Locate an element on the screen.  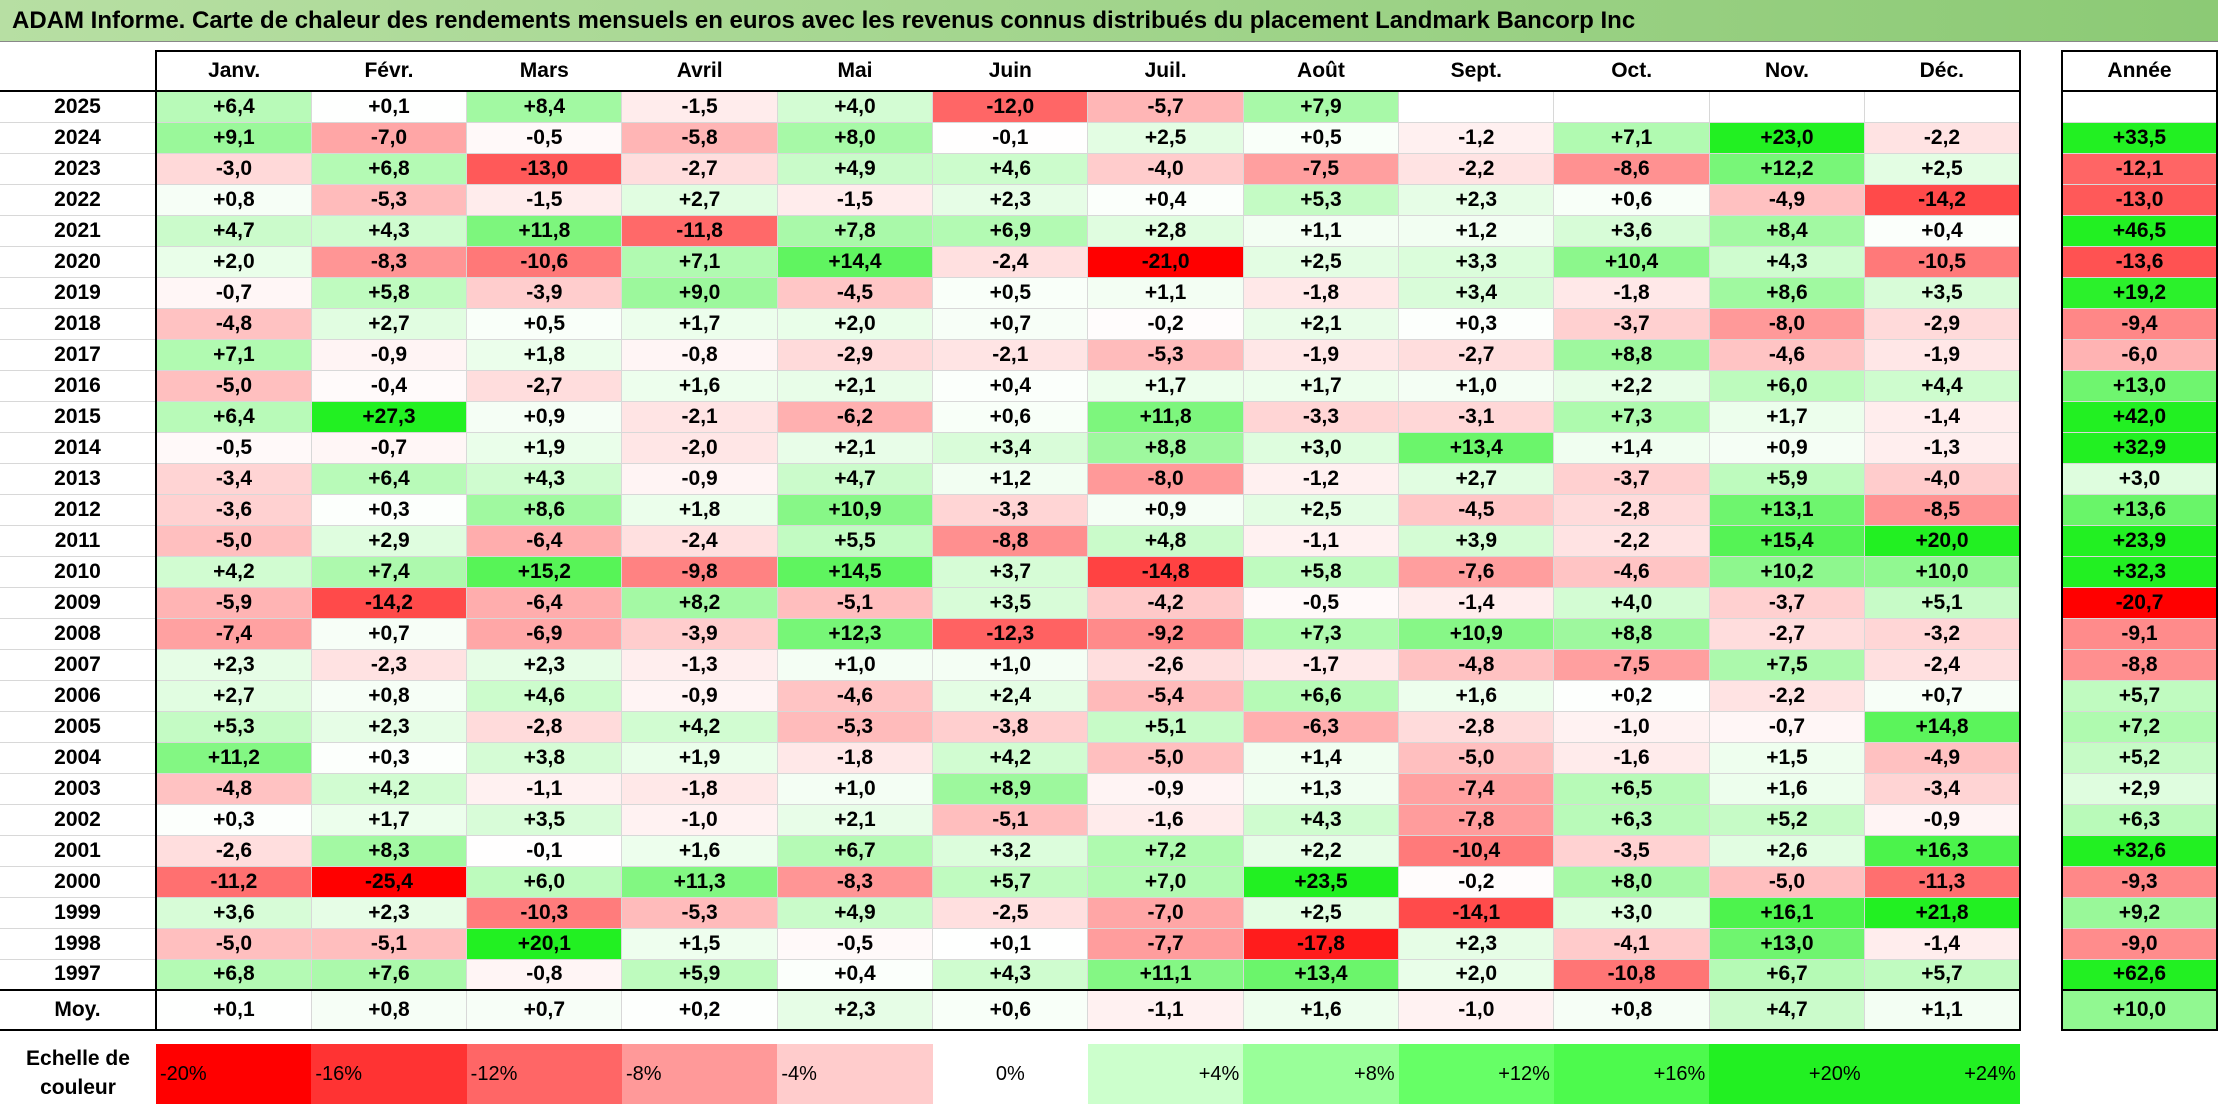
heatmap-cell: +14,4 is located at coordinates (855, 261).